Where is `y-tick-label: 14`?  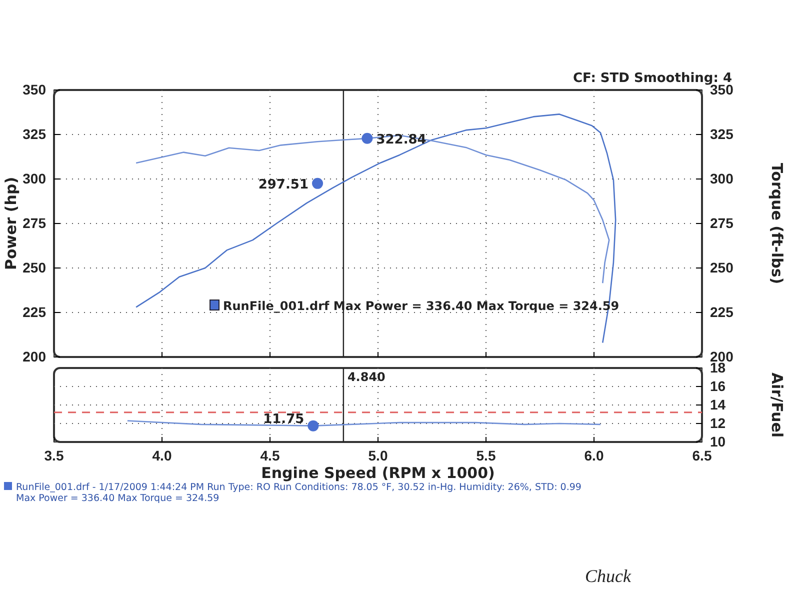 y-tick-label: 14 is located at coordinates (718, 404).